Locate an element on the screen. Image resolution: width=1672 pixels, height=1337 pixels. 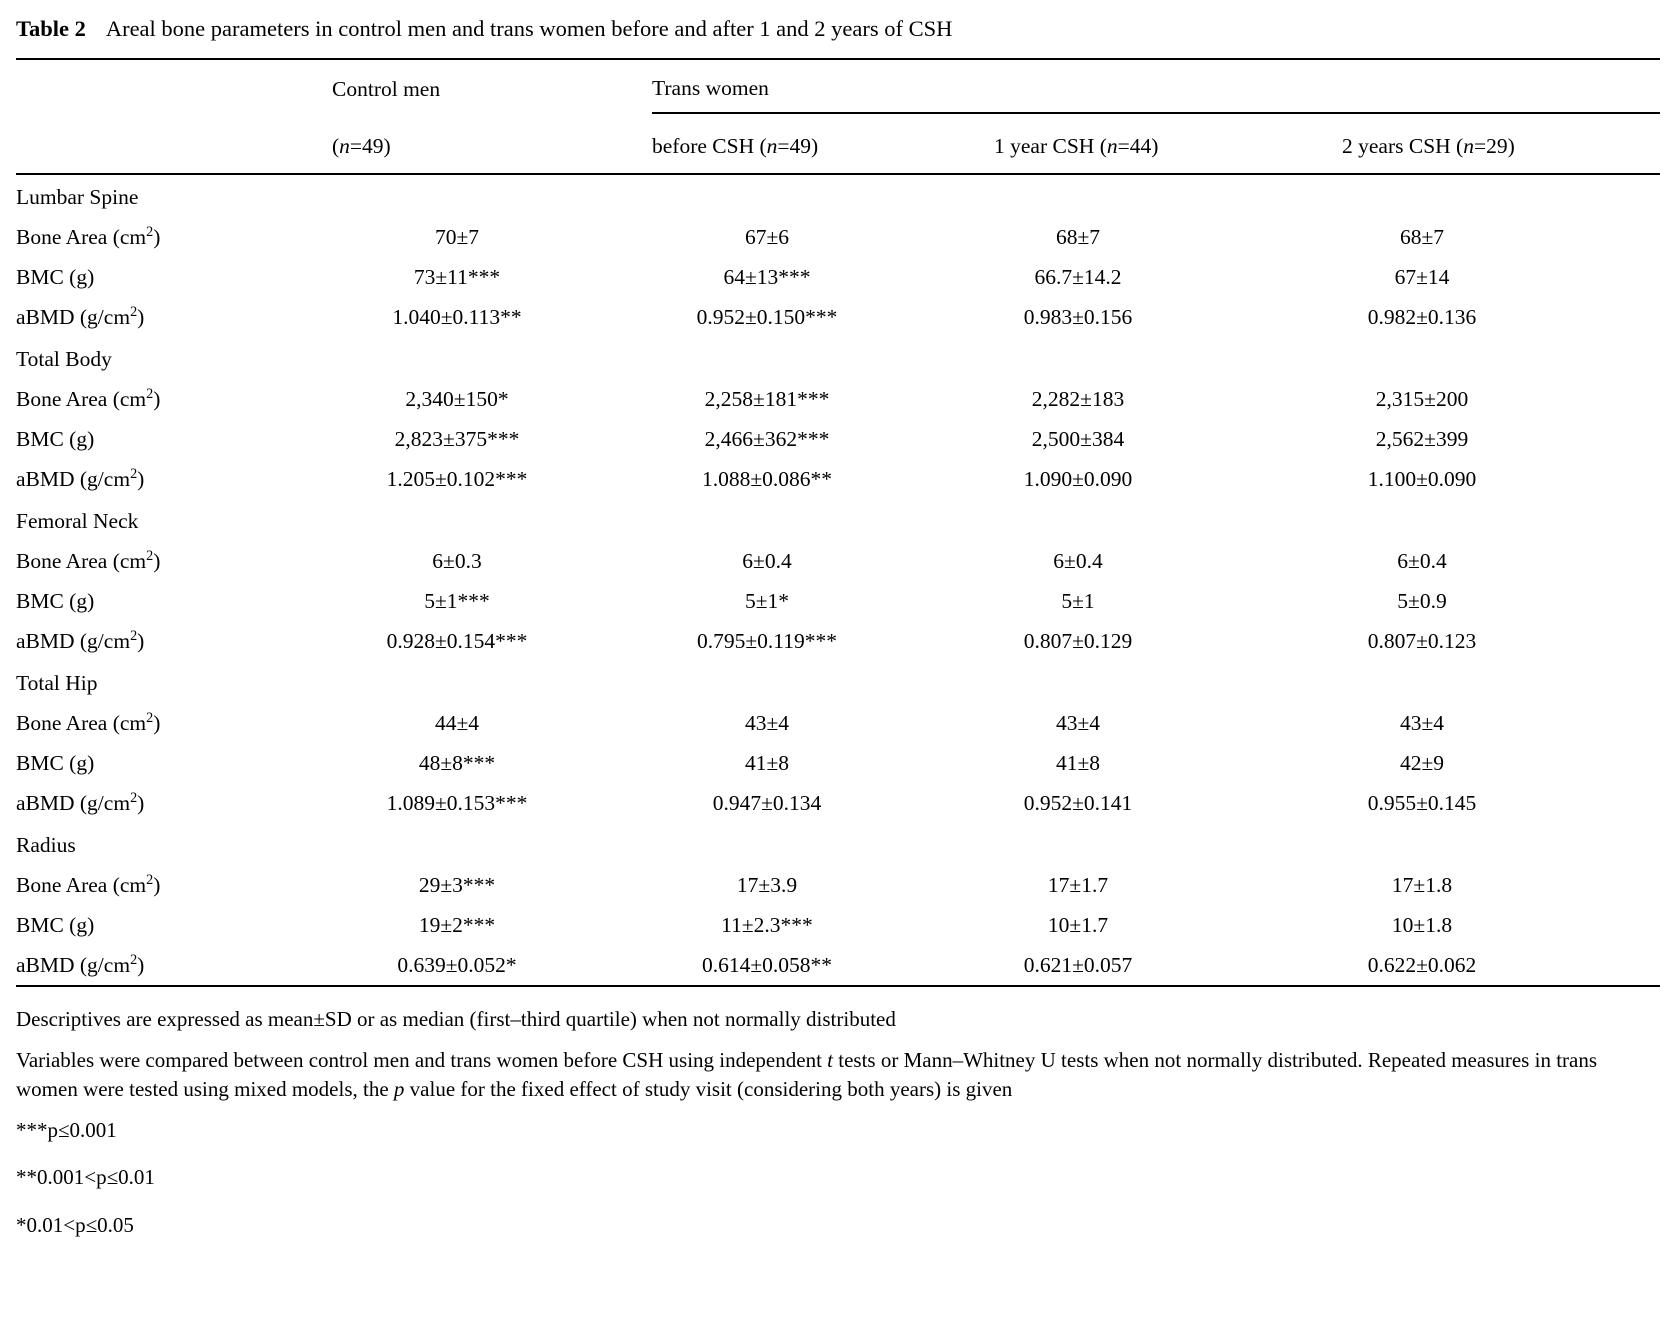
value-control-men: 1.089±0.153*** is located at coordinates (457, 803).